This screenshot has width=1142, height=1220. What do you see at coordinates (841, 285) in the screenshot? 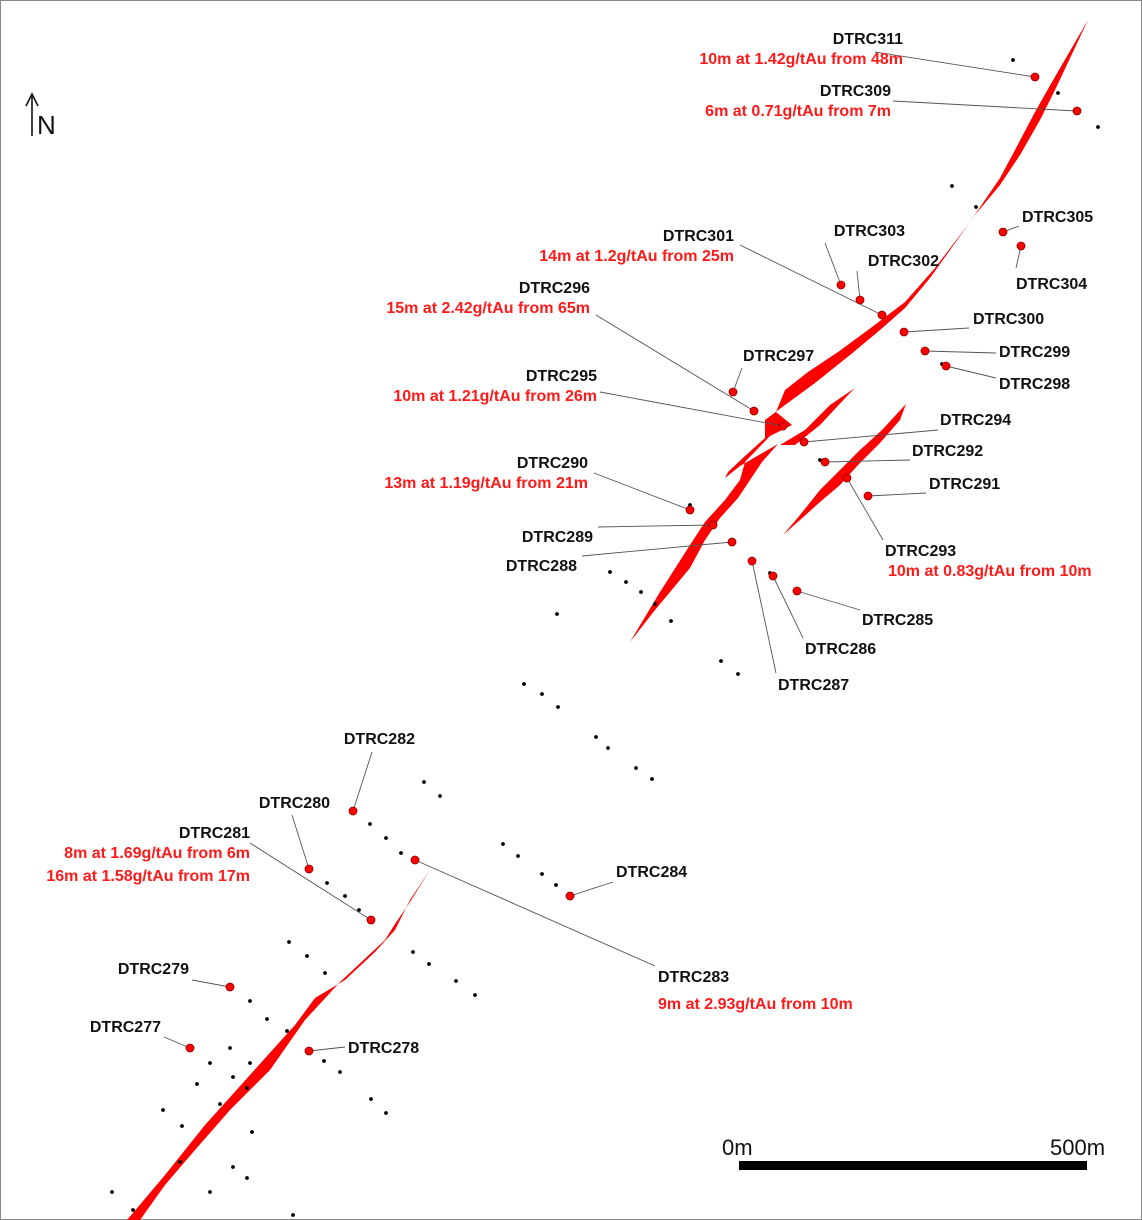
I see `collar-dtrc303` at bounding box center [841, 285].